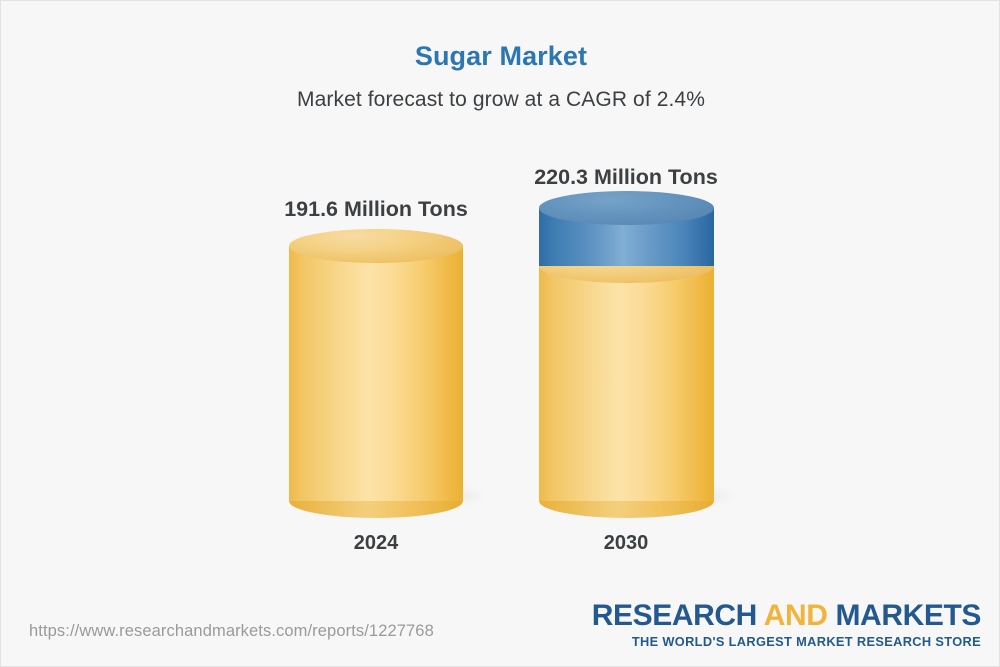 This screenshot has height=667, width=1000. I want to click on bar-segment-base-2030, so click(626, 383).